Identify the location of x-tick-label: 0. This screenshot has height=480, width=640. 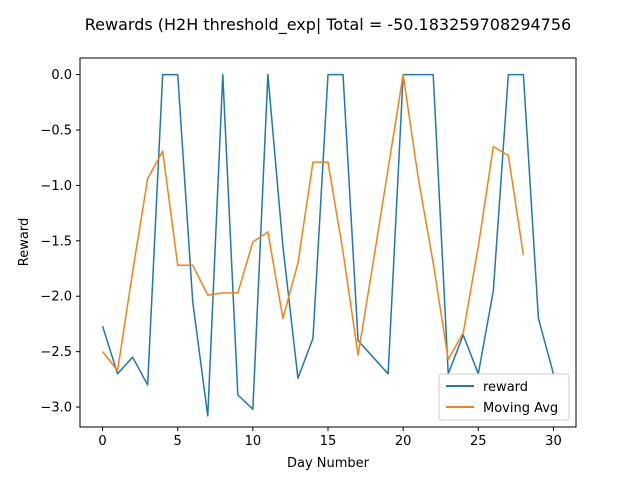
(102, 441).